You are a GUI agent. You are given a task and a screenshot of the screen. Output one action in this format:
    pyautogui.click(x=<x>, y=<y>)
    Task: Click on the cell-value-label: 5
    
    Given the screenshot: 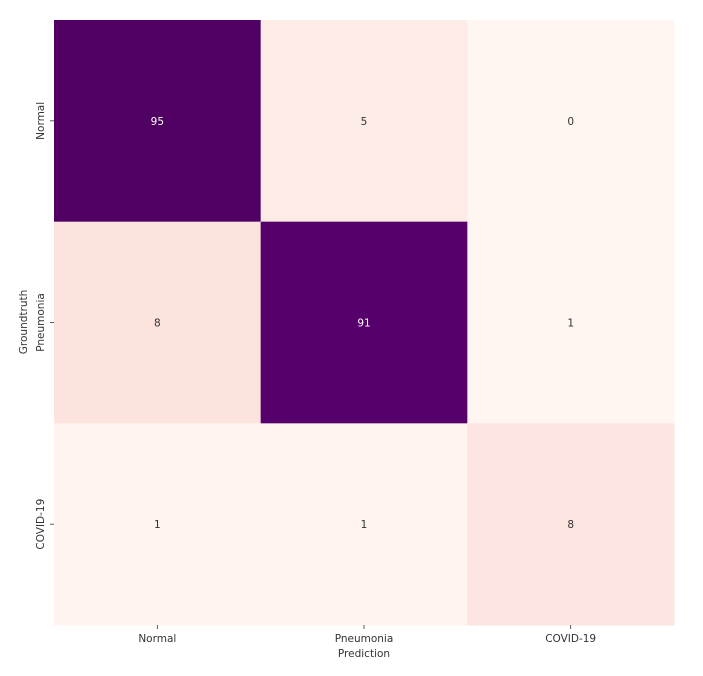 What is the action you would take?
    pyautogui.click(x=364, y=122)
    